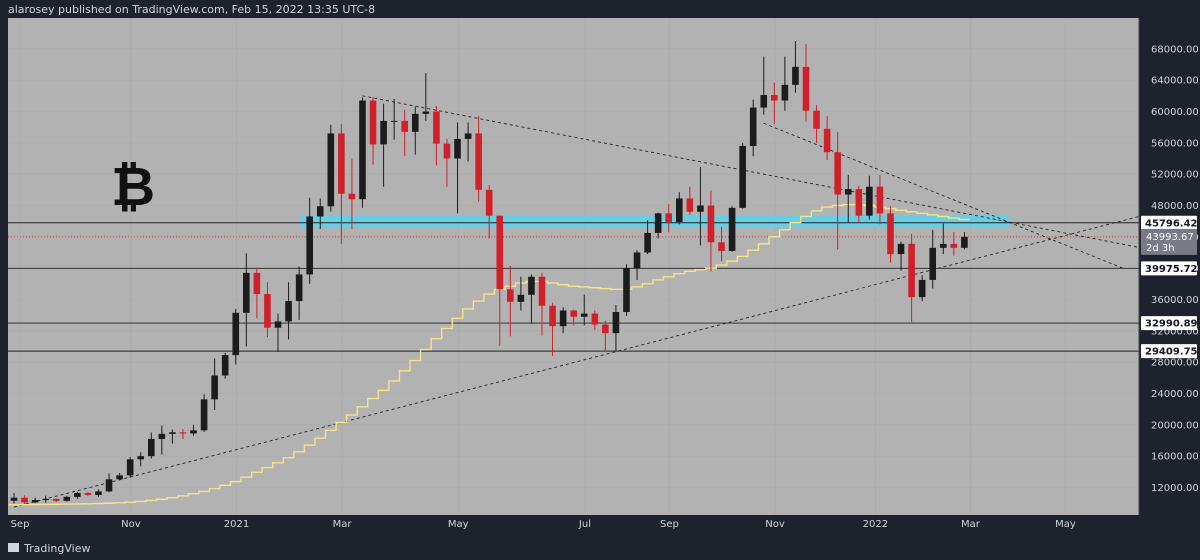  What do you see at coordinates (1175, 81) in the screenshot?
I see `price-tick-label: 64000.00` at bounding box center [1175, 81].